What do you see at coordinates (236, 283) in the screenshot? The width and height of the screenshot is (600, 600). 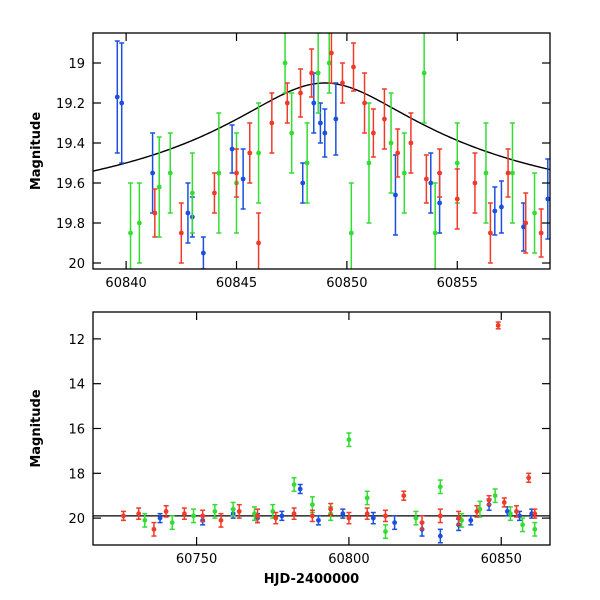 I see `x-tick-label: 60845` at bounding box center [236, 283].